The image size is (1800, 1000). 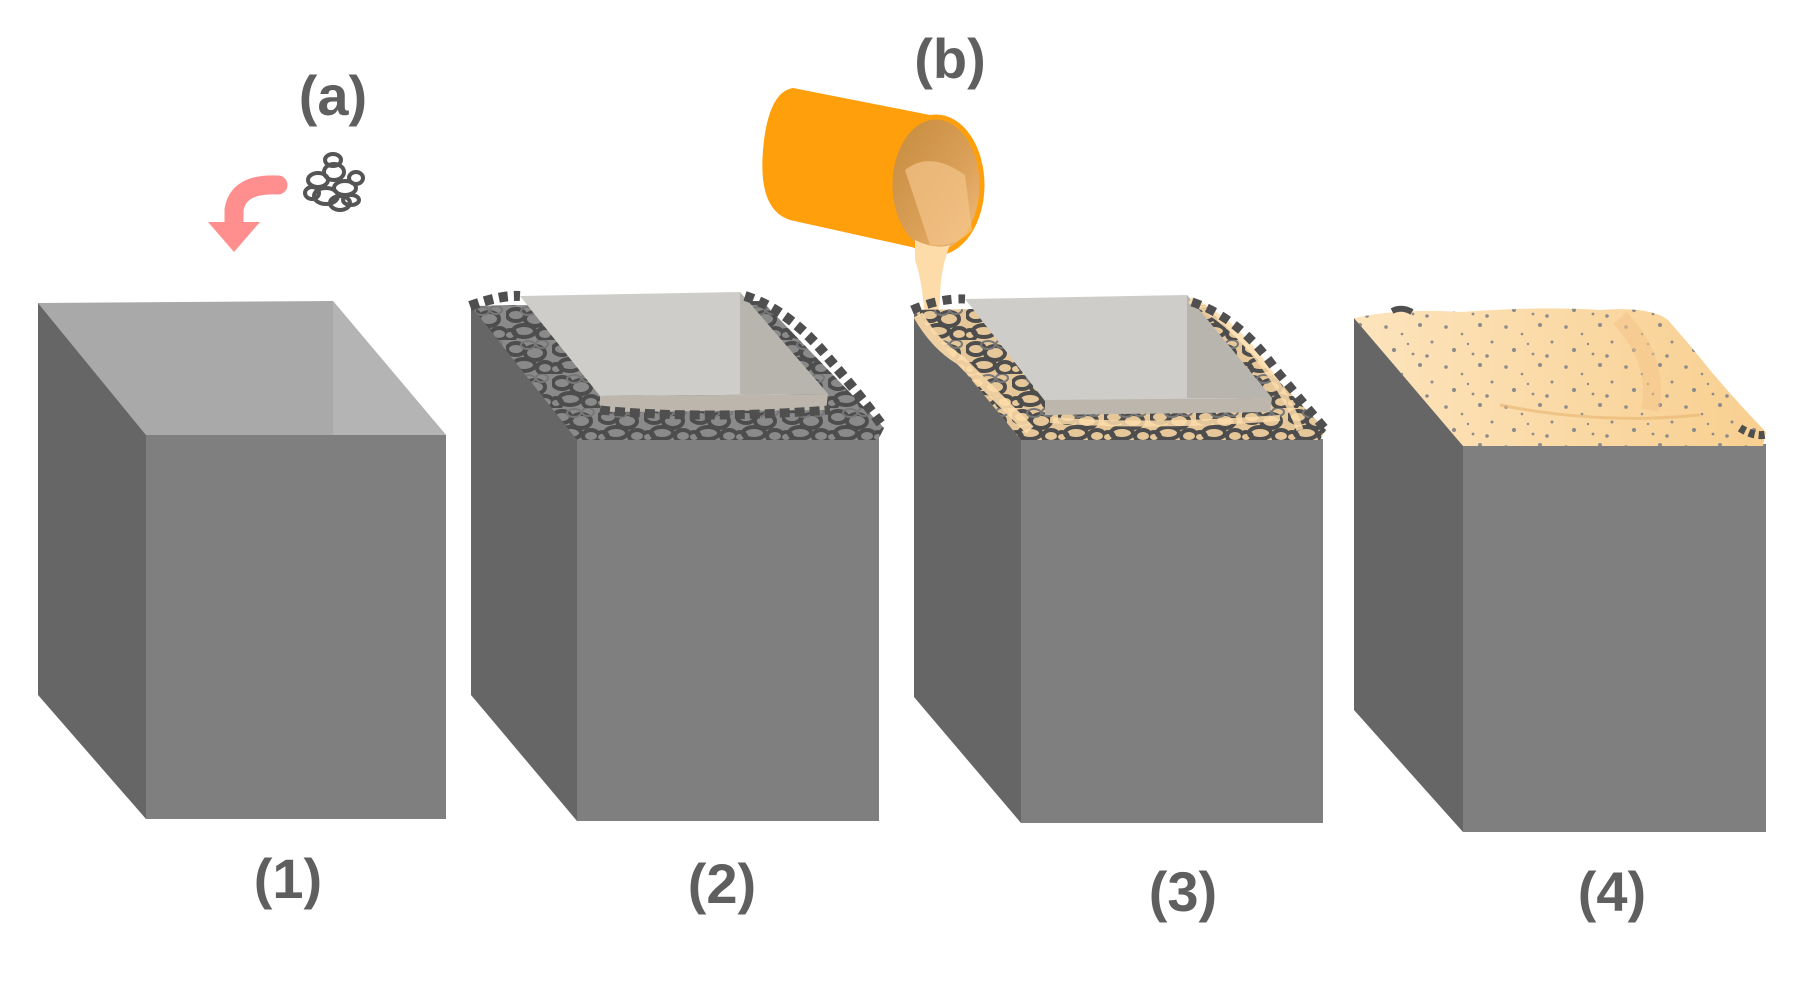 I want to click on stage-a-label: (a), so click(x=333, y=95).